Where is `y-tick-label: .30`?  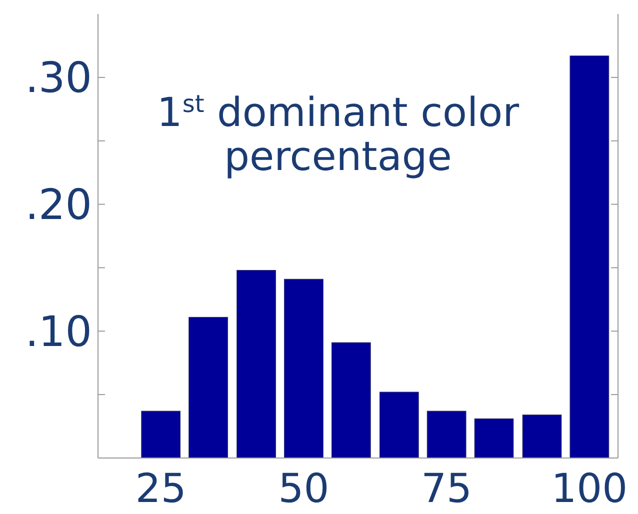
y-tick-label: .30 is located at coordinates (58, 77).